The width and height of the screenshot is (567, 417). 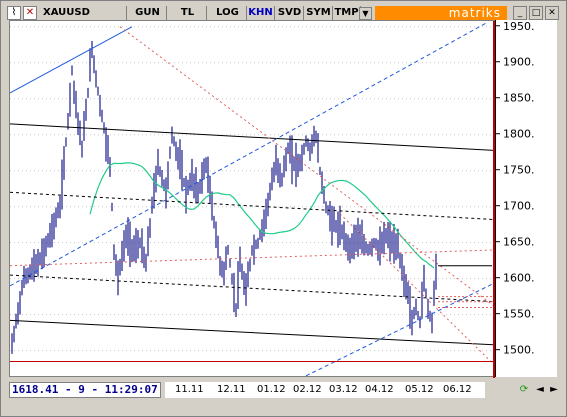 I want to click on maximize-icon: □, so click(x=536, y=13).